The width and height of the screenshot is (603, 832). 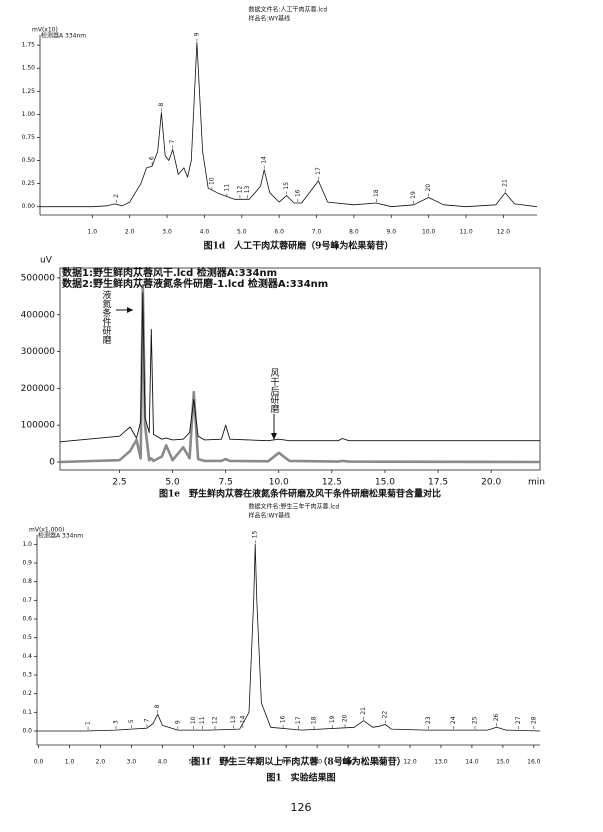 What do you see at coordinates (157, 706) in the screenshot?
I see `peak-label: 8` at bounding box center [157, 706].